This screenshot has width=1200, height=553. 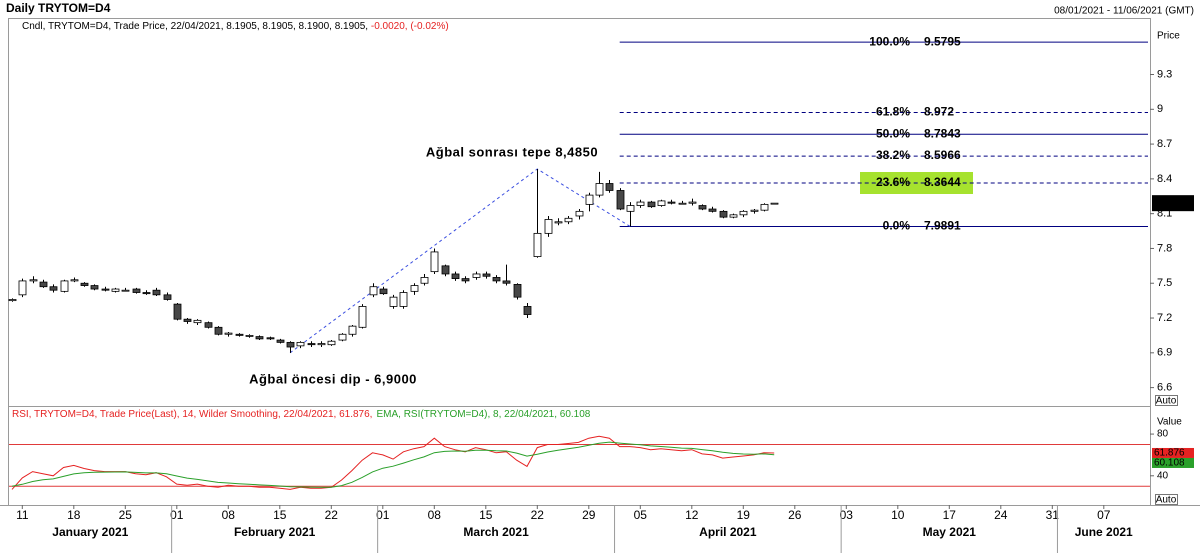 What do you see at coordinates (393, 464) in the screenshot?
I see `rsi-line` at bounding box center [393, 464].